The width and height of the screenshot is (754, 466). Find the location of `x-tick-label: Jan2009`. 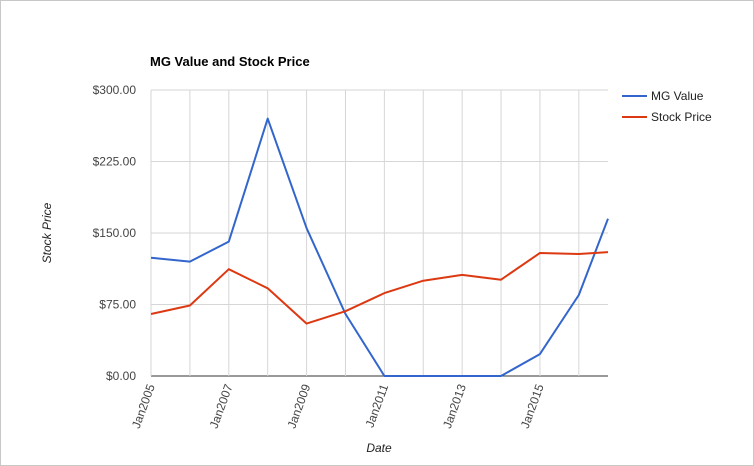

x-tick-label: Jan2009 is located at coordinates (298, 406).